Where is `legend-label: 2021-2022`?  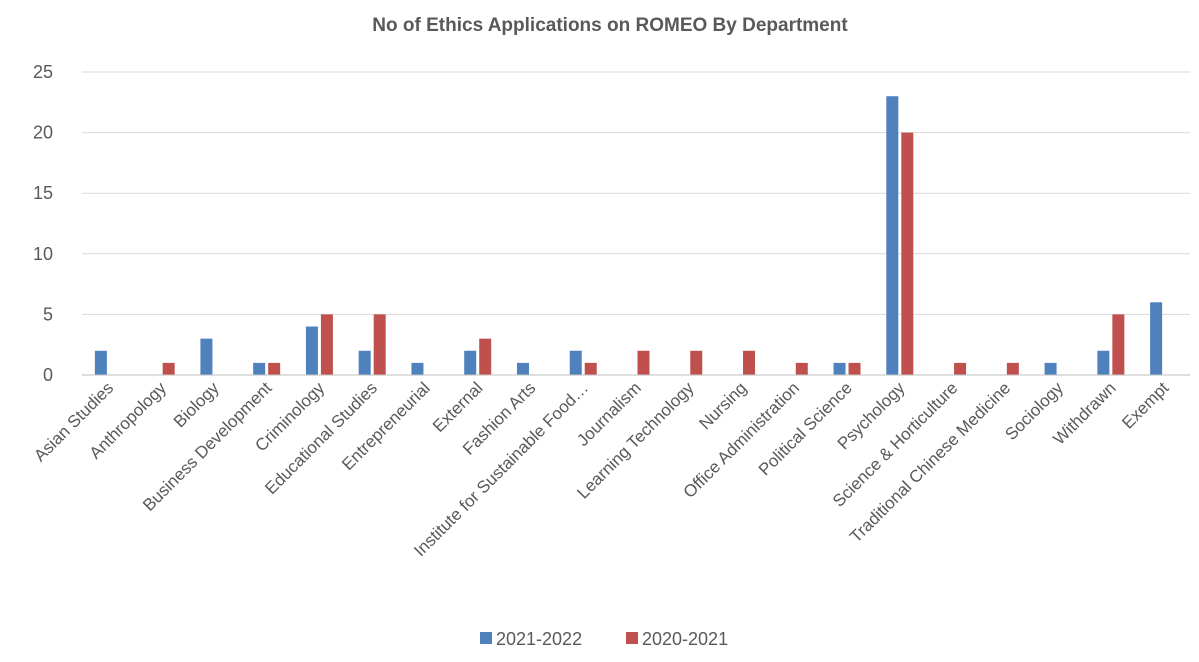
legend-label: 2021-2022 is located at coordinates (539, 639).